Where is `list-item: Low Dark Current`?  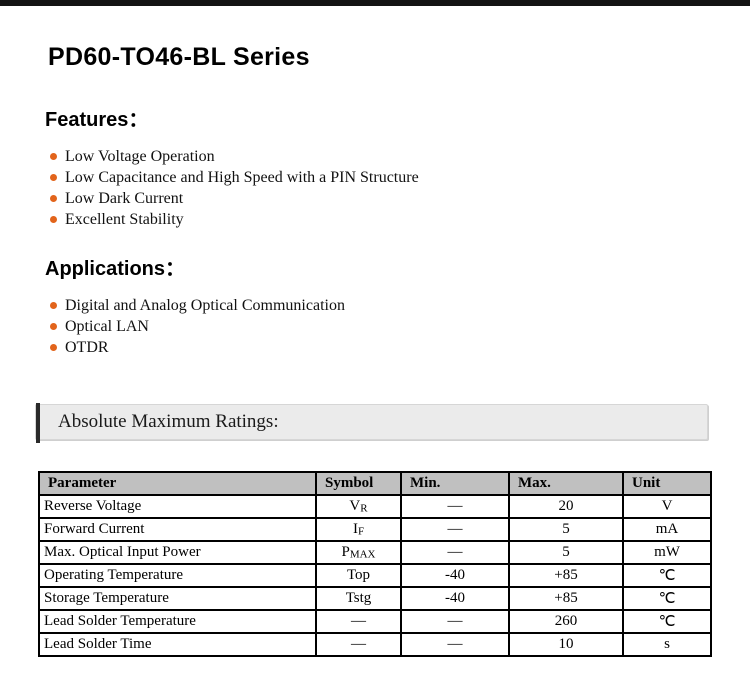 list-item: Low Dark Current is located at coordinates (378, 198).